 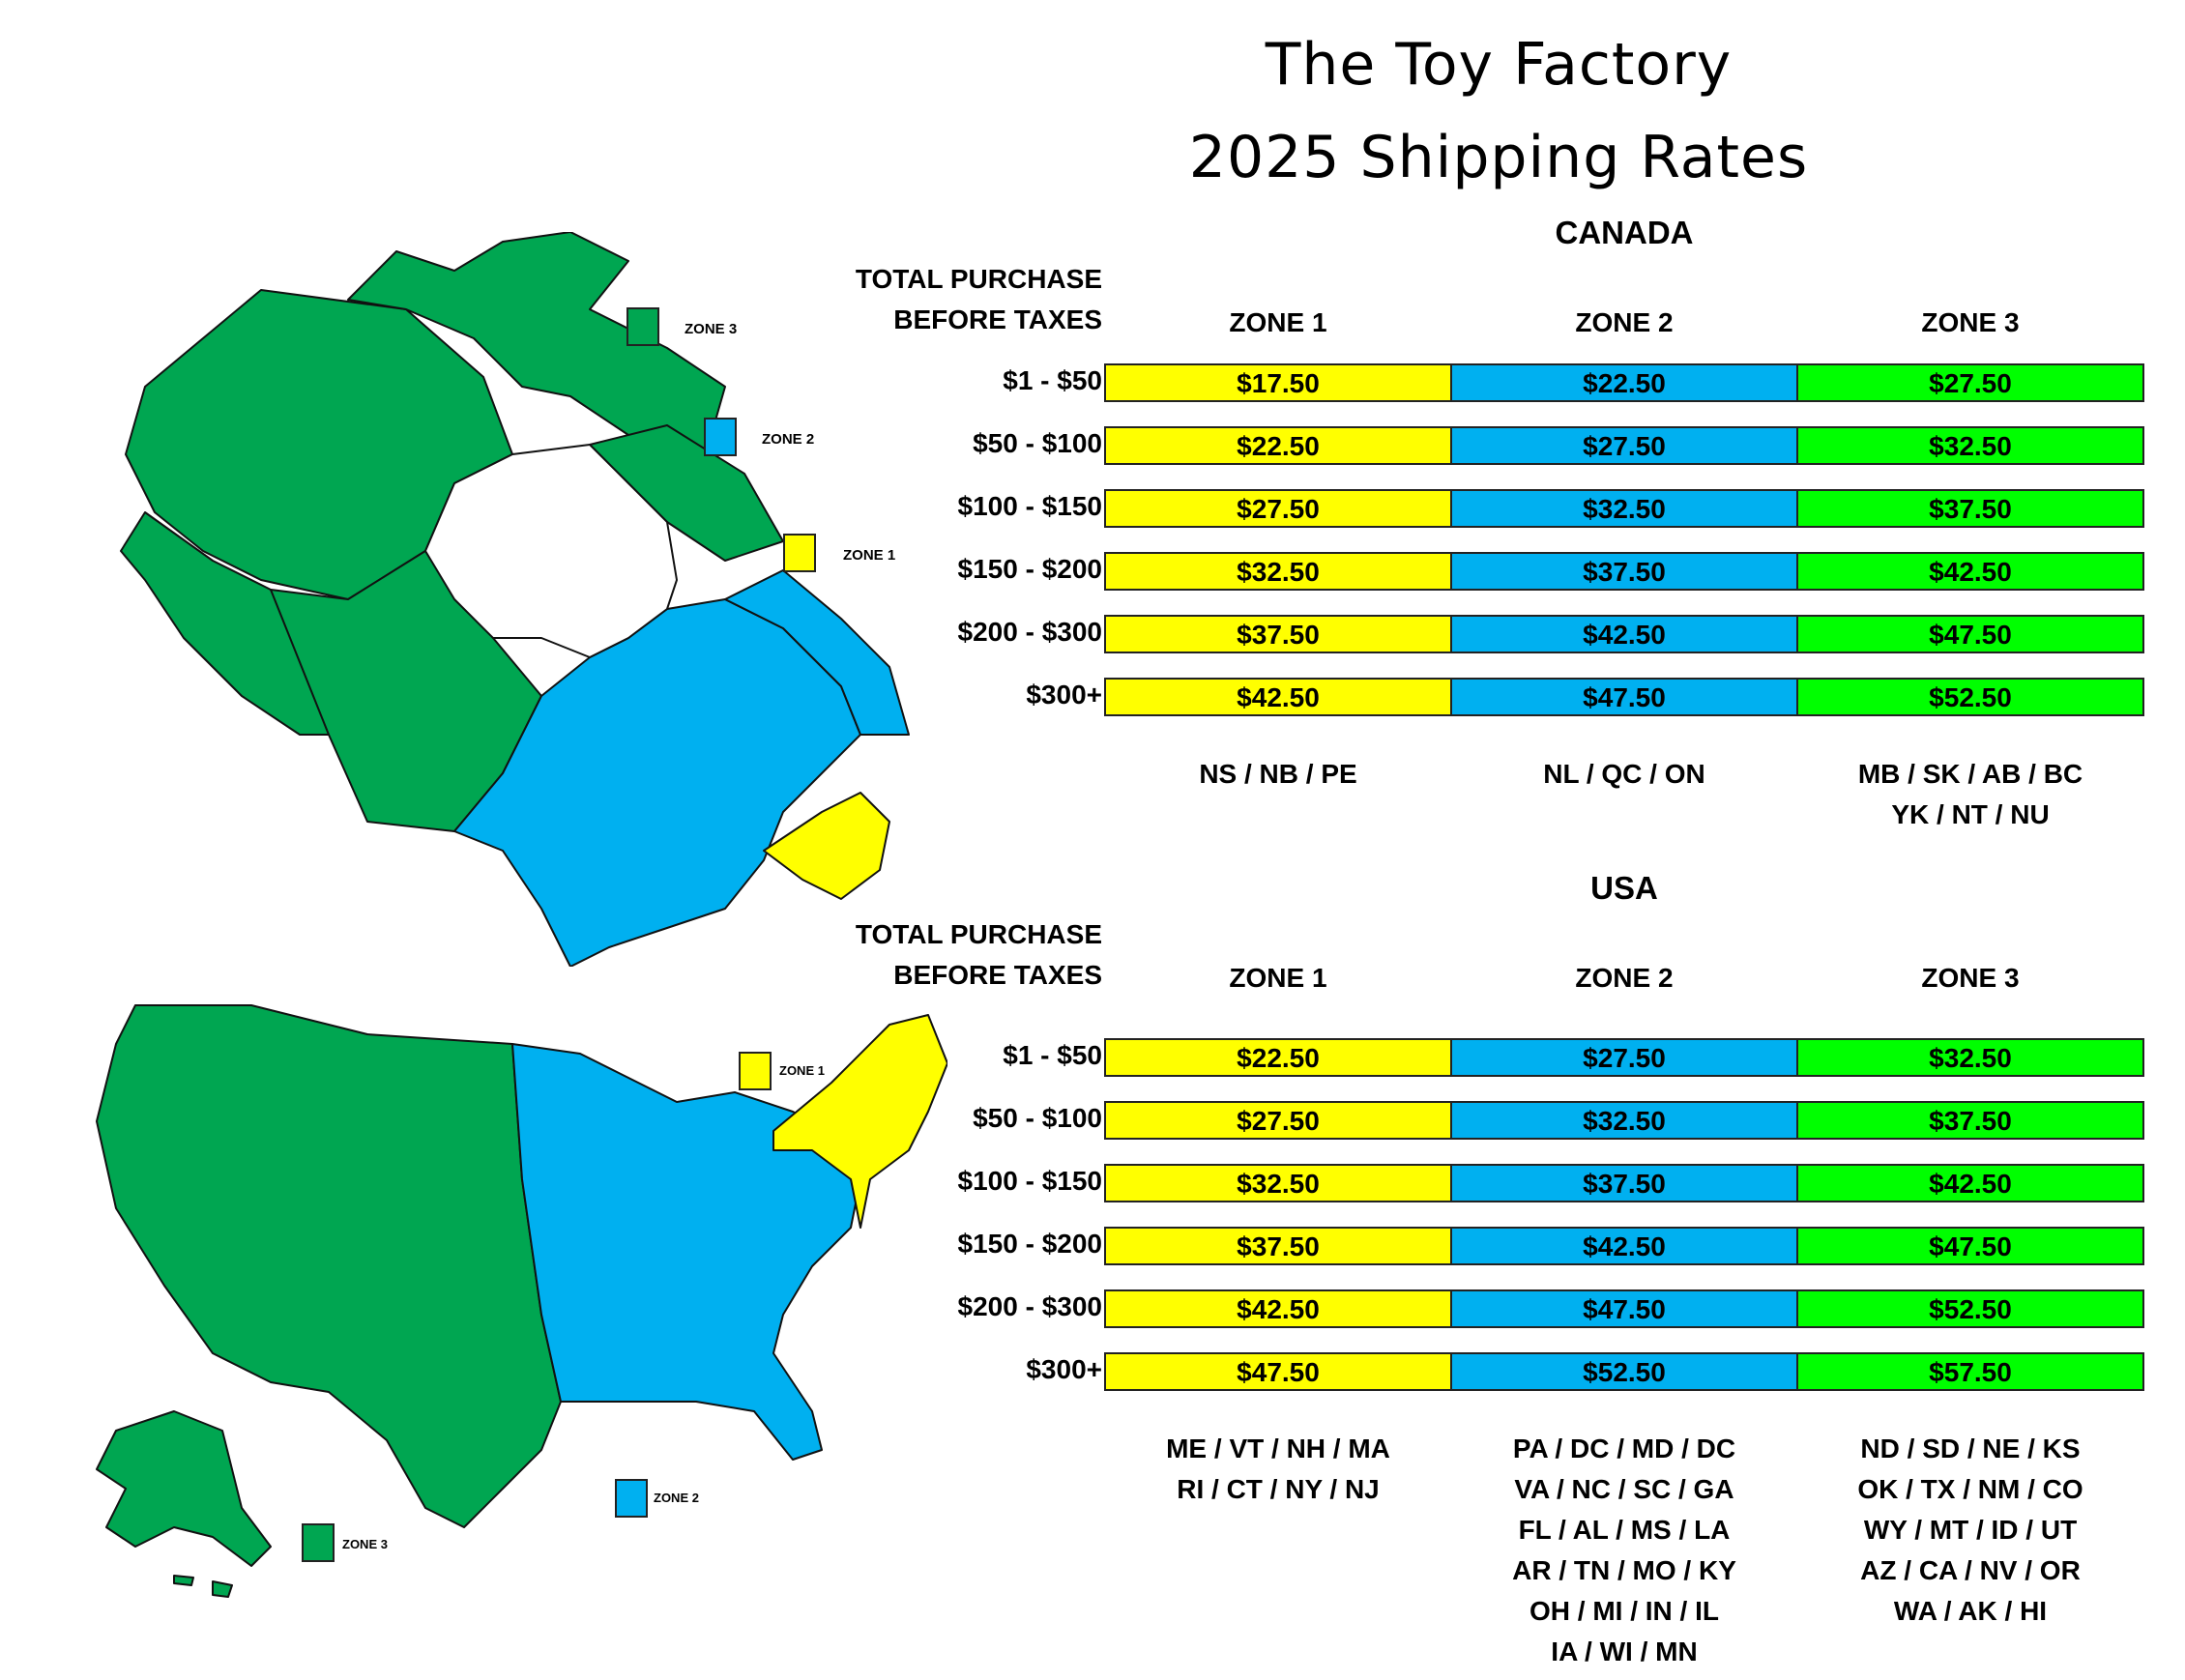 What do you see at coordinates (1278, 1183) in the screenshot?
I see `usa-rate-zone1: $32.50` at bounding box center [1278, 1183].